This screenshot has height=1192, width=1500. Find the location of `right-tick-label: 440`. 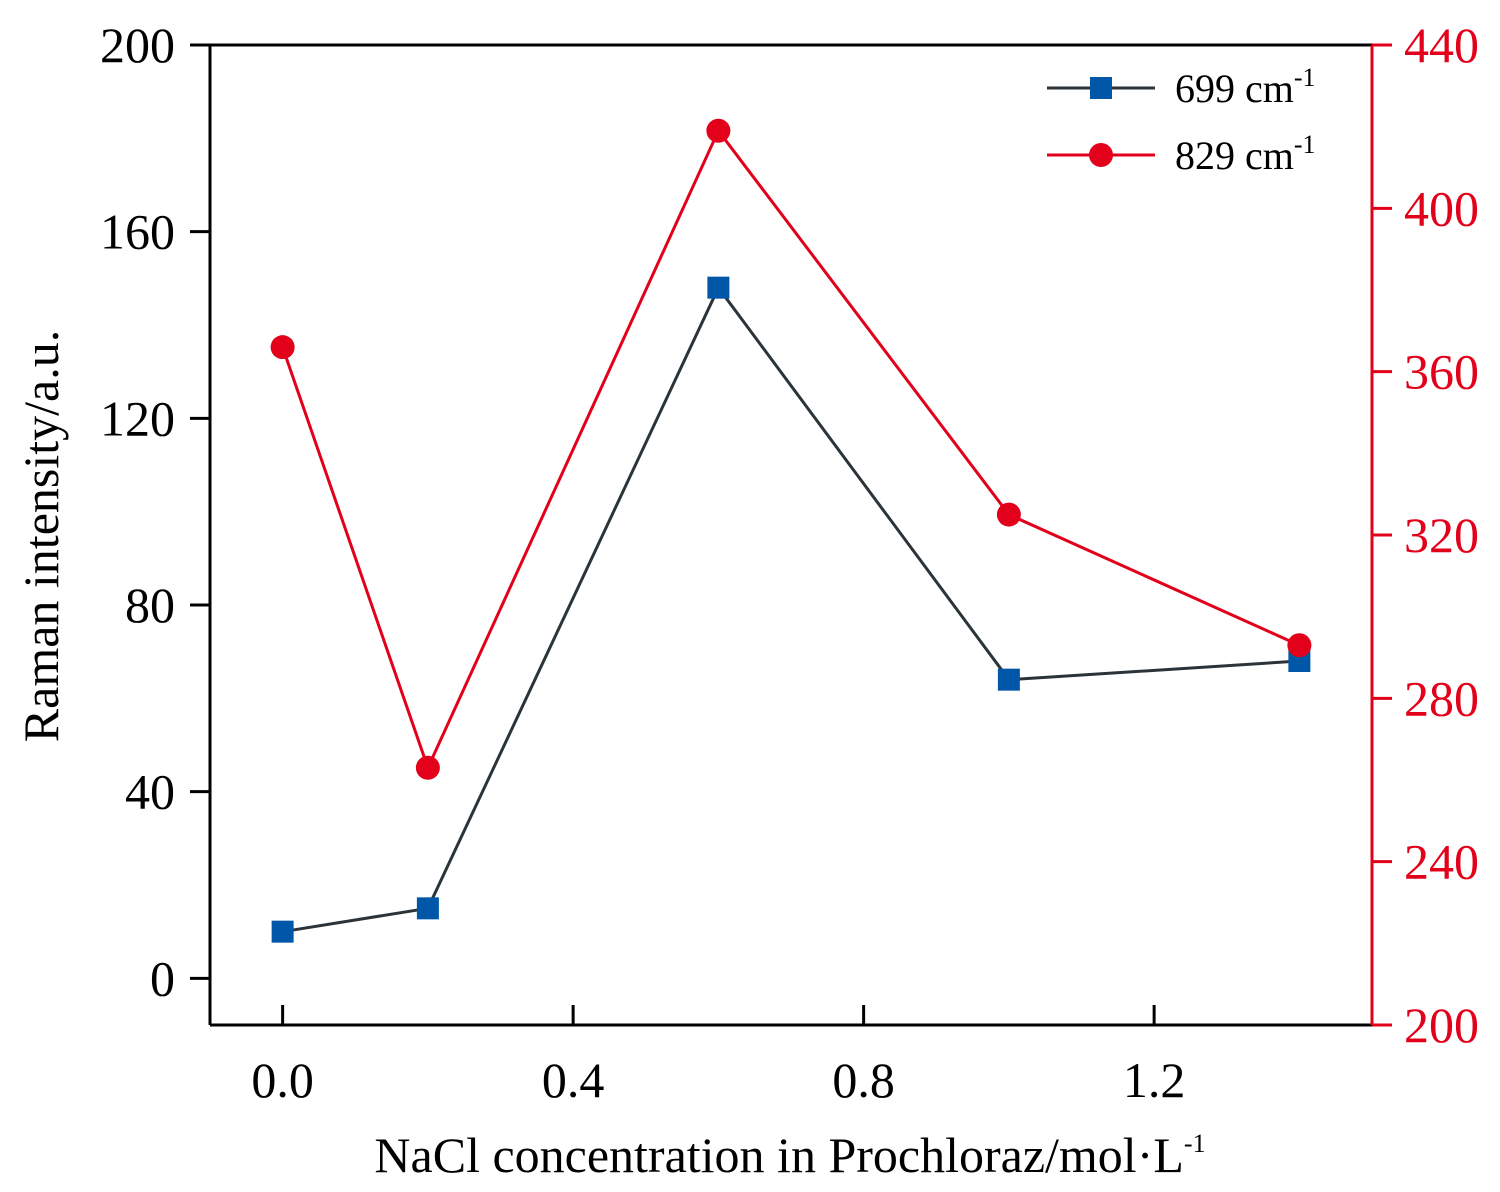

right-tick-label: 440 is located at coordinates (1441, 45).